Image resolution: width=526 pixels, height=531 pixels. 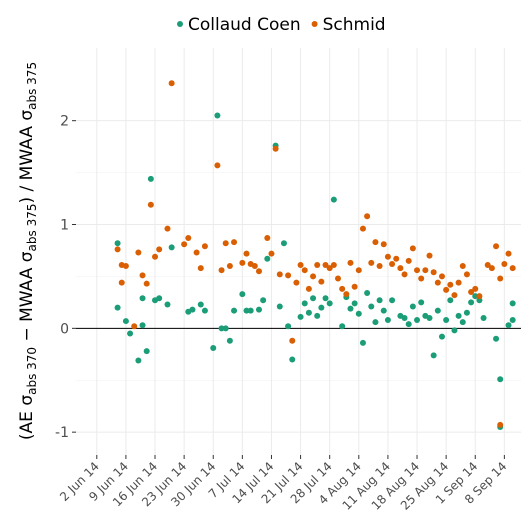 What do you see at coordinates (62, 433) in the screenshot?
I see `y-tick-label: -1` at bounding box center [62, 433].